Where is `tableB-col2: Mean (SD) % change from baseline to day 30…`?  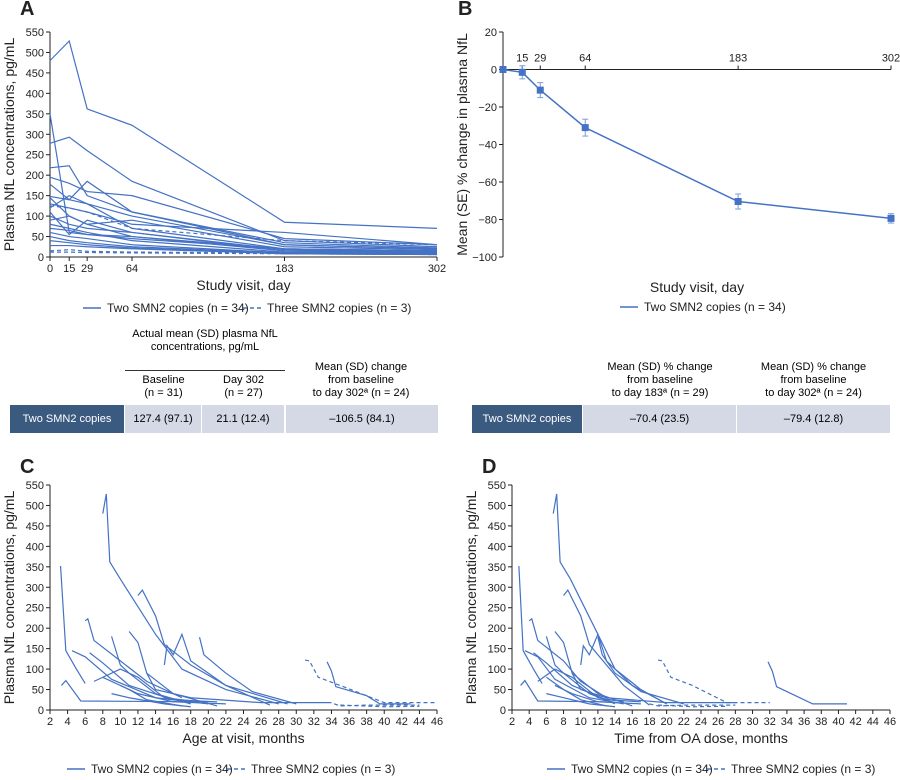
tableB-col2: Mean (SD) % change from baseline to day 30… is located at coordinates (813, 380).